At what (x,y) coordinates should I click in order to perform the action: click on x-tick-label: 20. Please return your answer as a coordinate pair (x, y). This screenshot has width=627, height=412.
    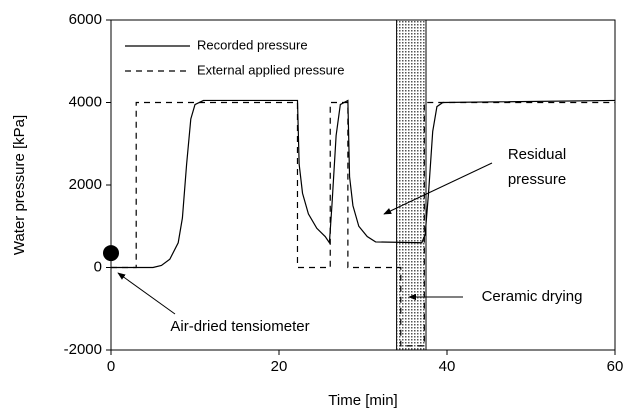
    Looking at the image, I should click on (279, 366).